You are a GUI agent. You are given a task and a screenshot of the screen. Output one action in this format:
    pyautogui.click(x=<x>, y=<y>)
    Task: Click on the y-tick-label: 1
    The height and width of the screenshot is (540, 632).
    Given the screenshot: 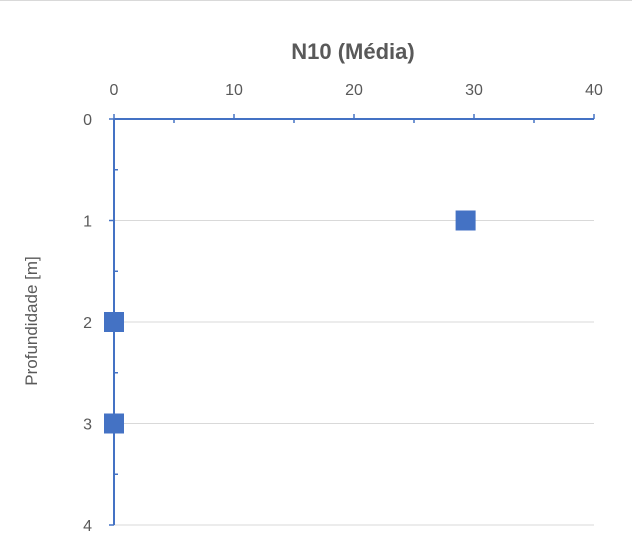 What is the action you would take?
    pyautogui.click(x=87, y=222)
    